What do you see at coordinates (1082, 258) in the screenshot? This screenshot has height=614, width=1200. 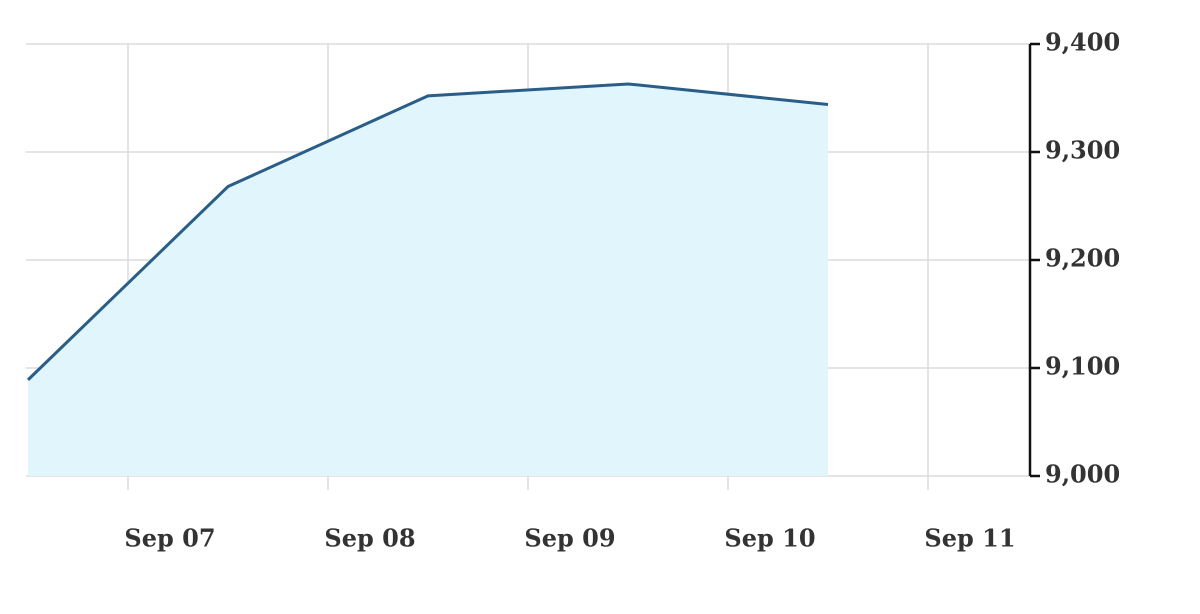 I see `y-tick-label: 9,200` at bounding box center [1082, 258].